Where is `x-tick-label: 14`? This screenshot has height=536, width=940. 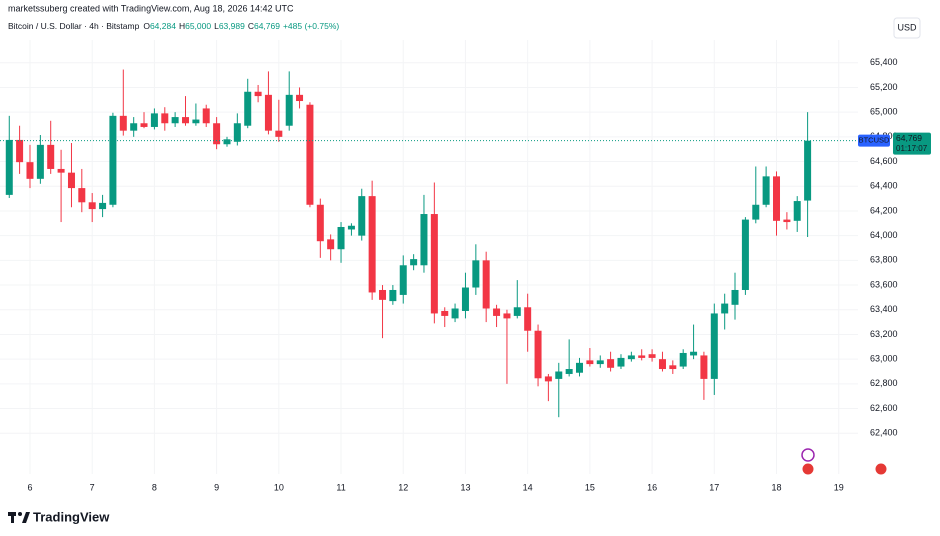
x-tick-label: 14 is located at coordinates (528, 487).